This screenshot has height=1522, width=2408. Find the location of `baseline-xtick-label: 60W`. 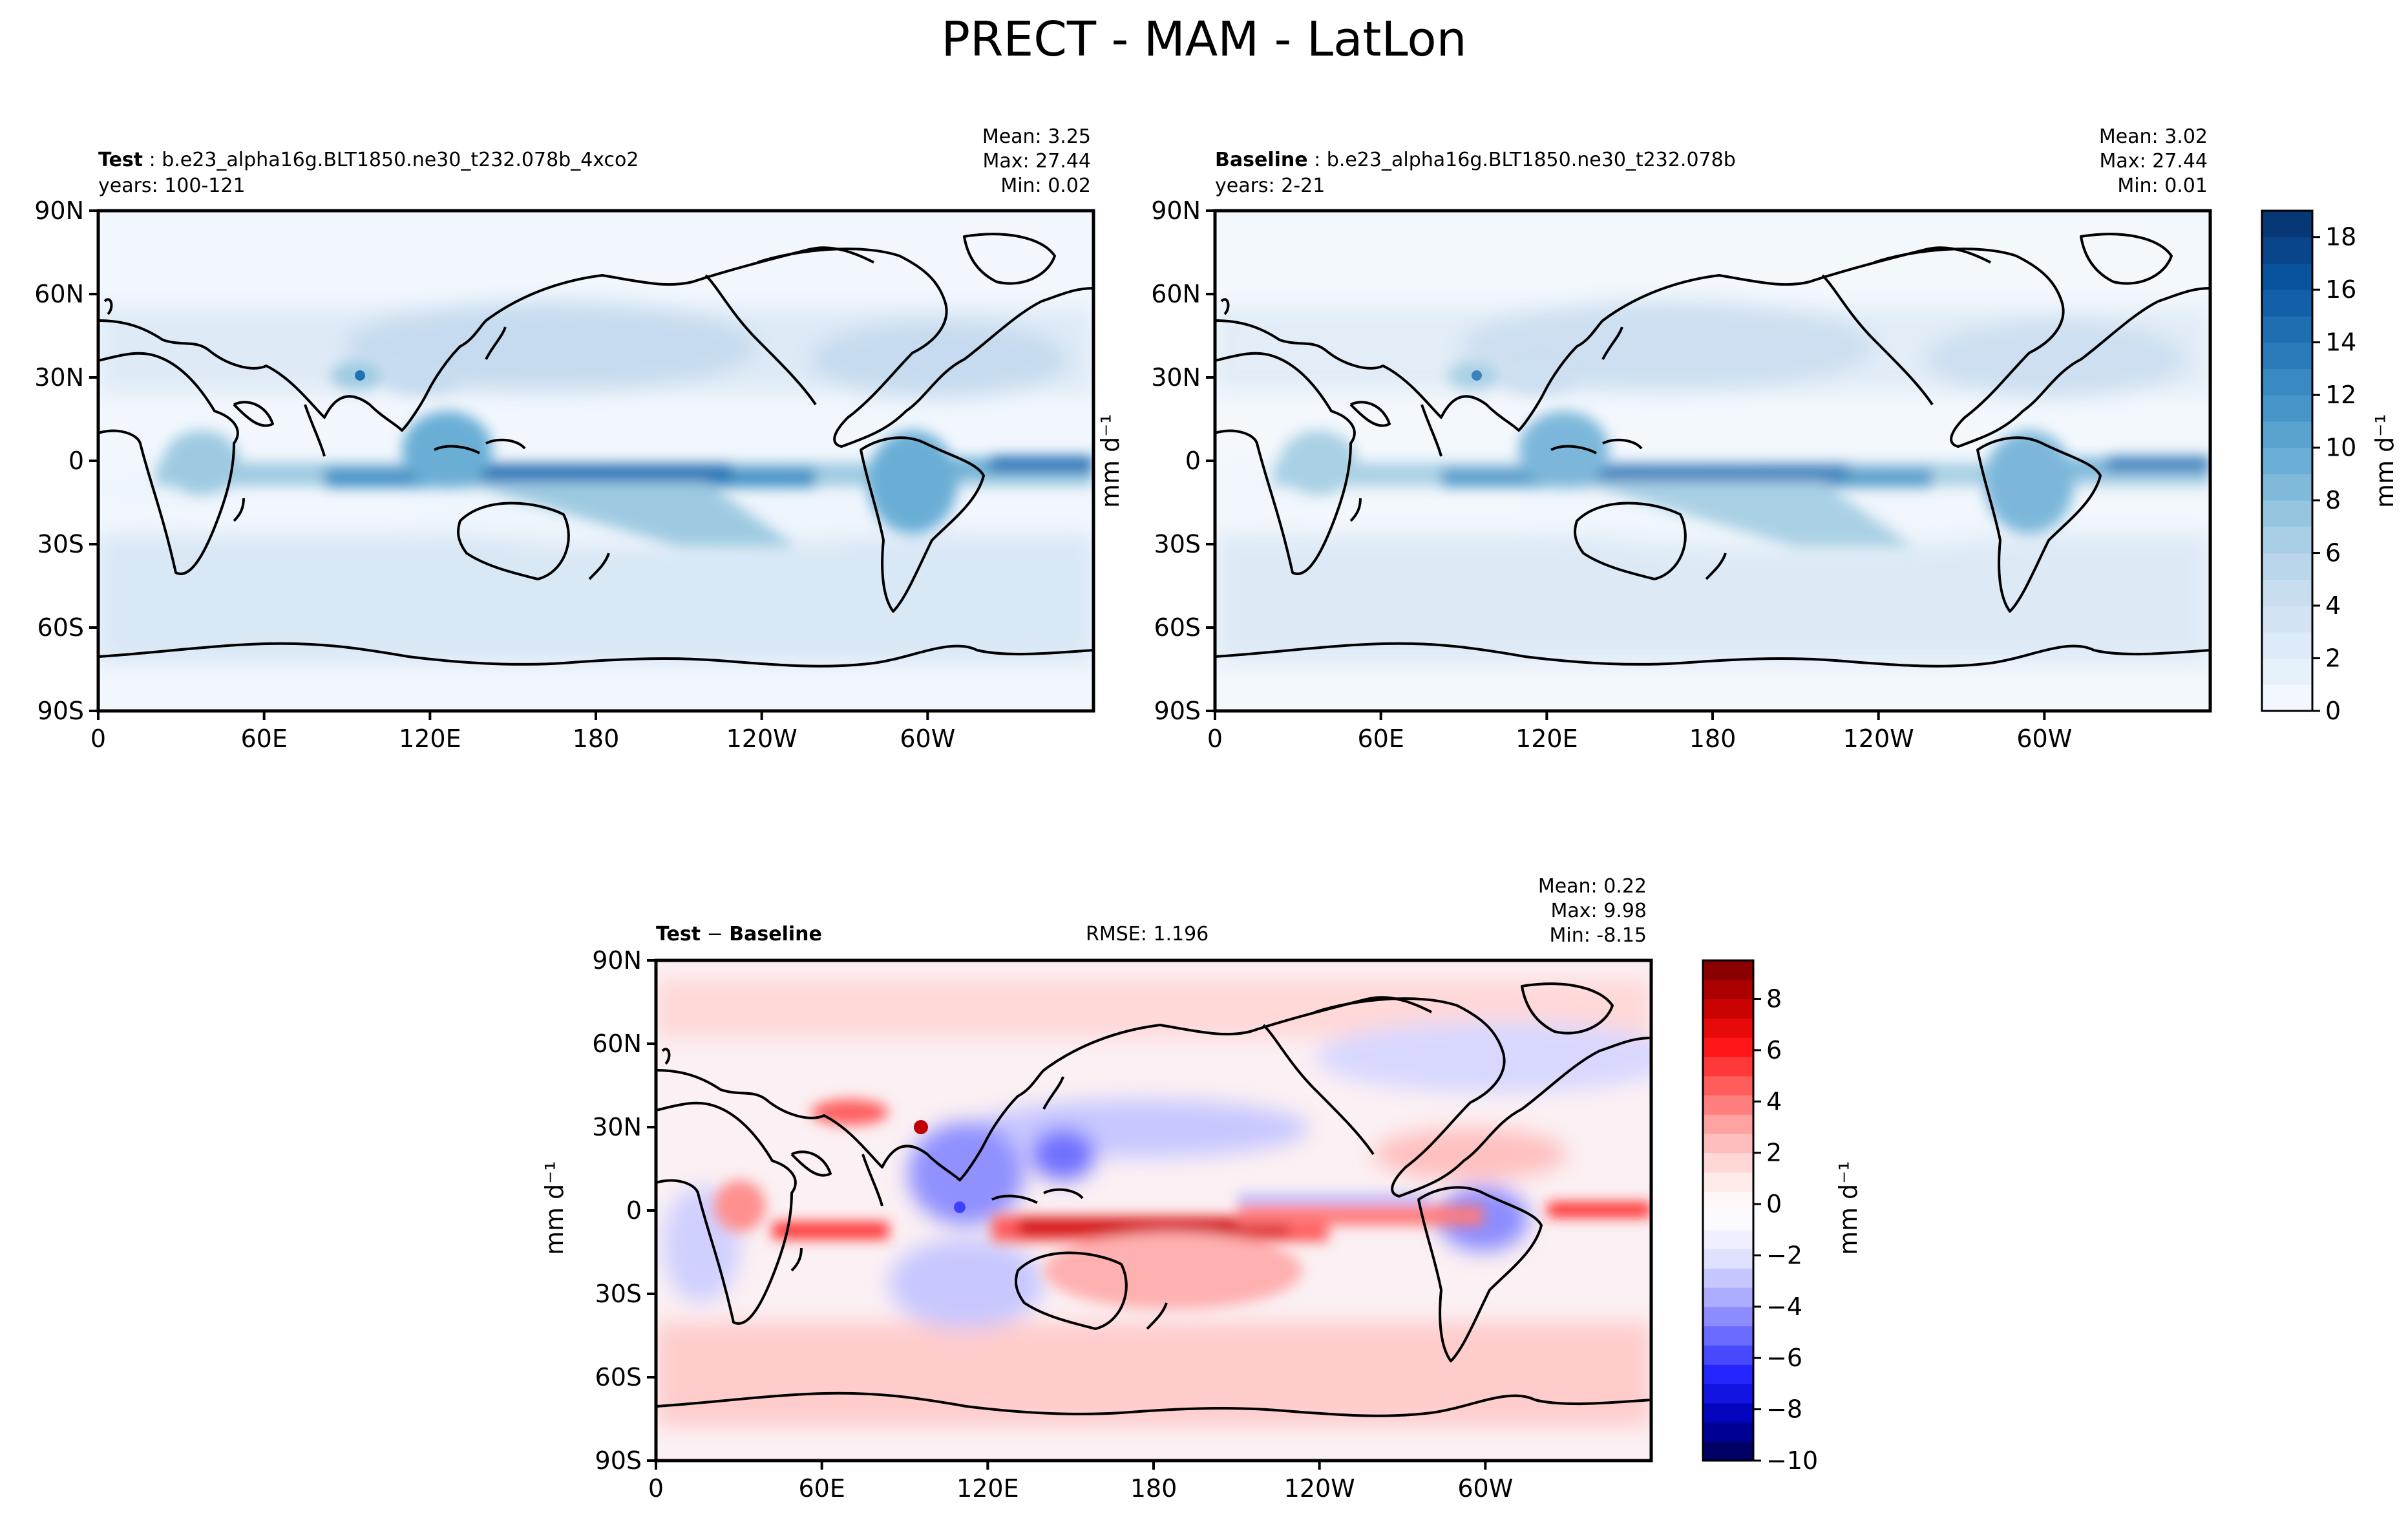

baseline-xtick-label: 60W is located at coordinates (2044, 738).